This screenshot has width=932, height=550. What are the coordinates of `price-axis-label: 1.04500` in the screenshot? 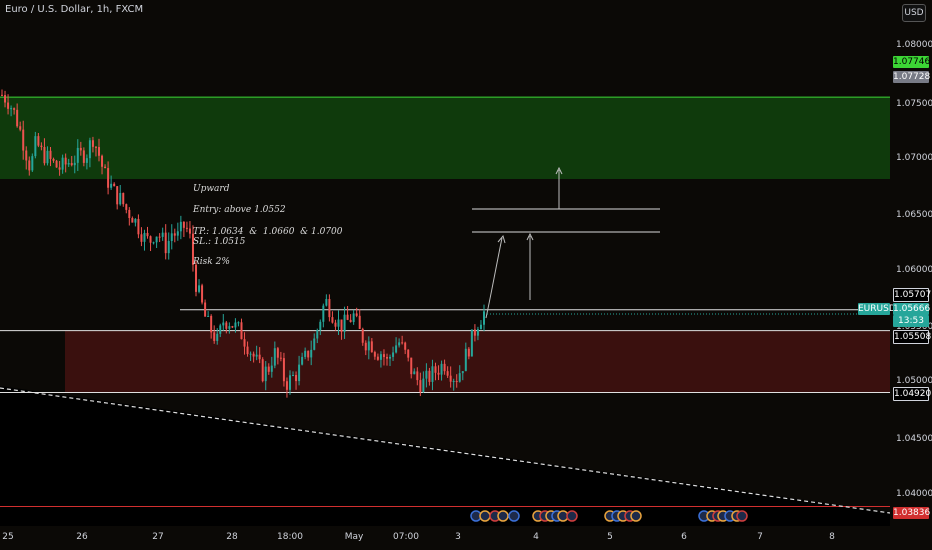 It's located at (914, 439).